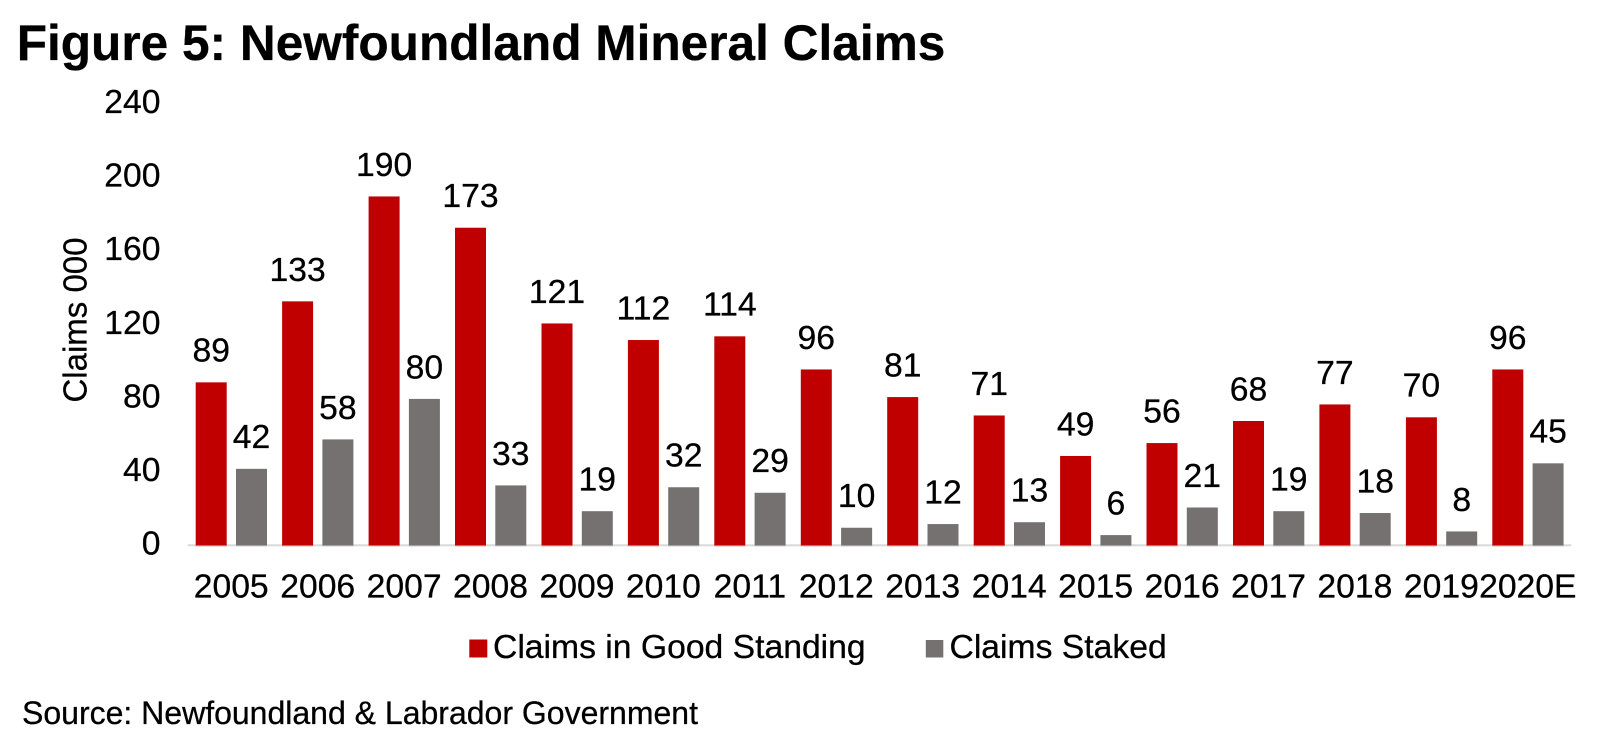  What do you see at coordinates (1374, 481) in the screenshot?
I see `svg-text: 18` at bounding box center [1374, 481].